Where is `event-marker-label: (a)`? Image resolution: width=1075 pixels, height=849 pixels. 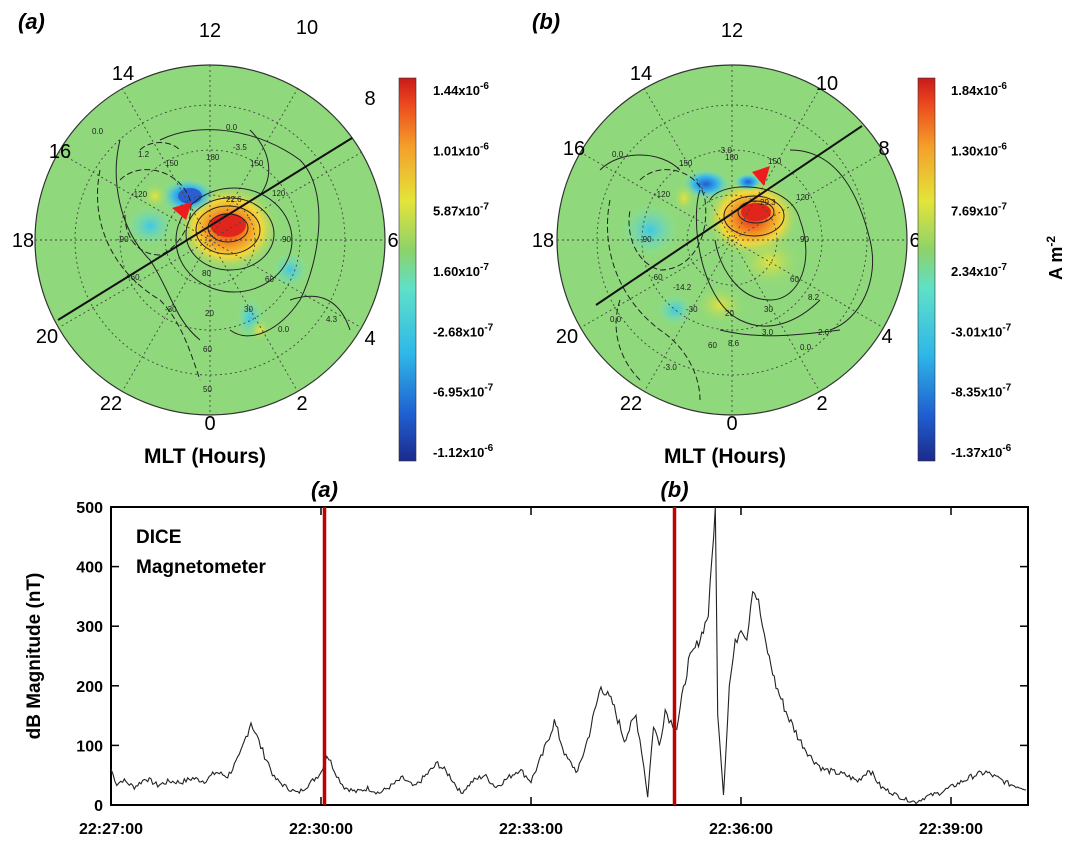 event-marker-label: (a) is located at coordinates (324, 489).